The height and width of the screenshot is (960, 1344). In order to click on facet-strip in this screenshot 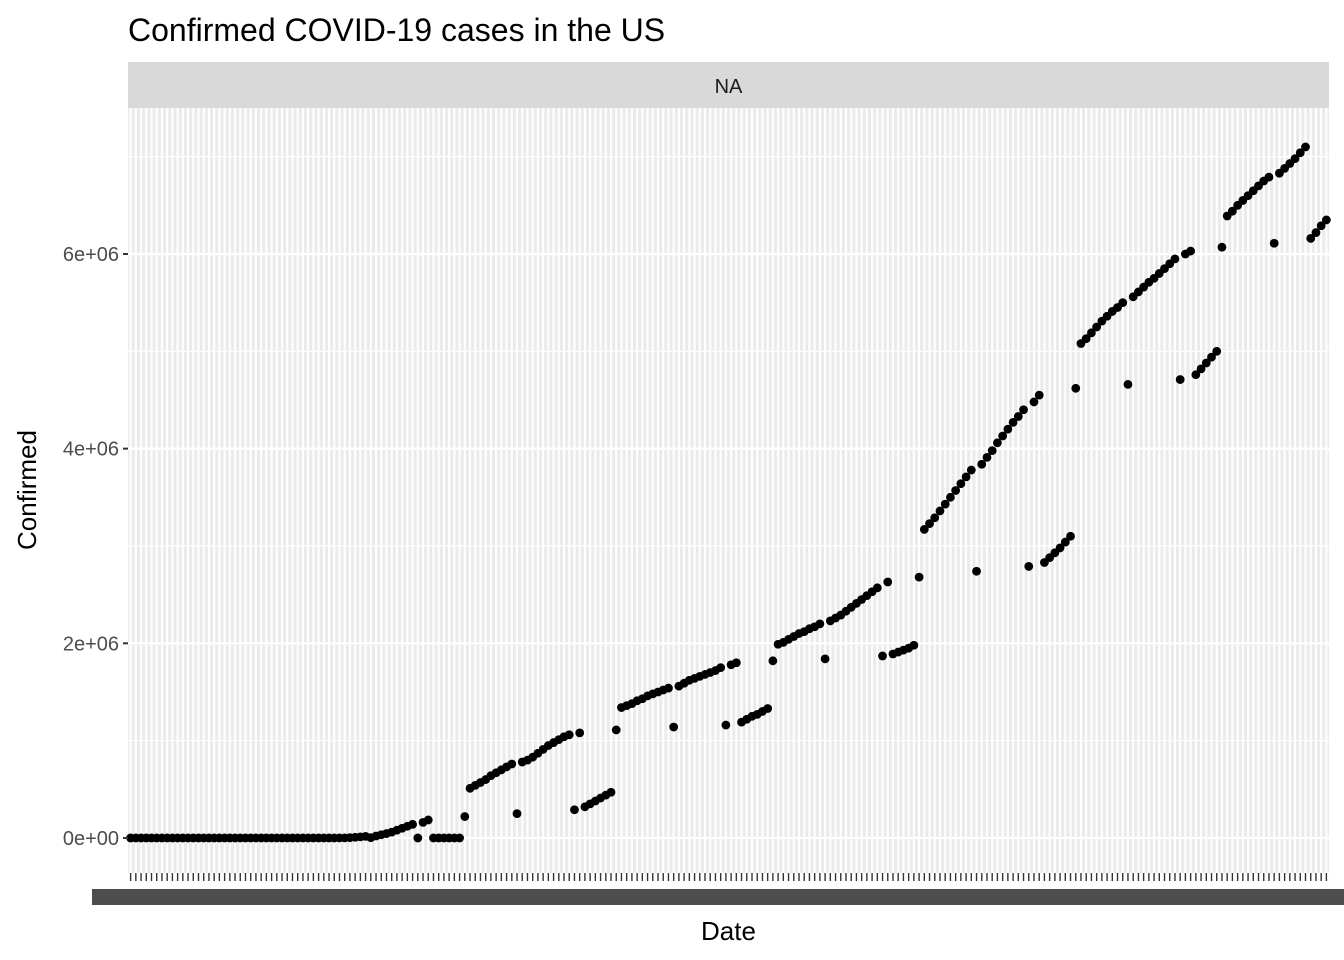, I will do `click(728, 85)`.